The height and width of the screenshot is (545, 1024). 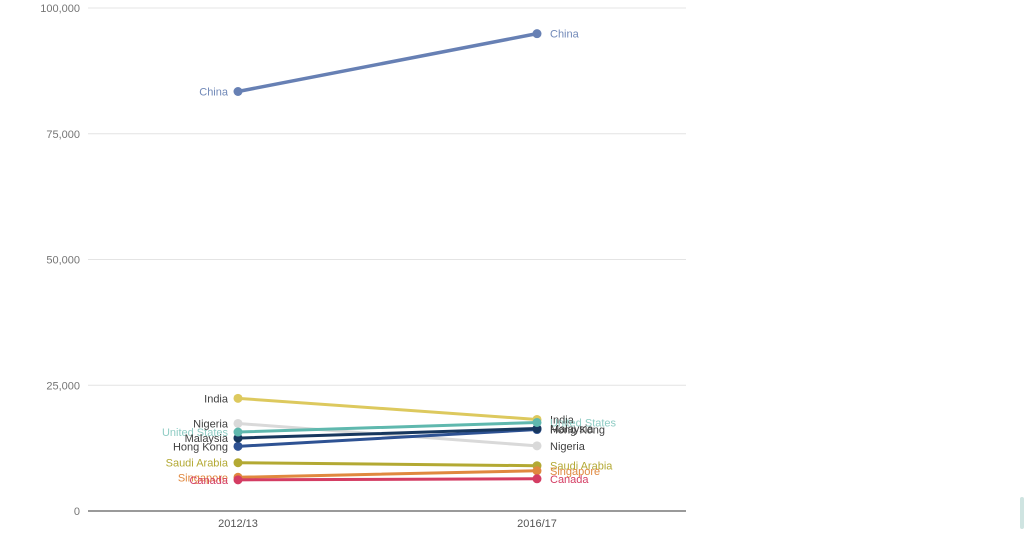 I want to click on series-label-saudi-arabia-left: Saudi Arabia, so click(x=197, y=464).